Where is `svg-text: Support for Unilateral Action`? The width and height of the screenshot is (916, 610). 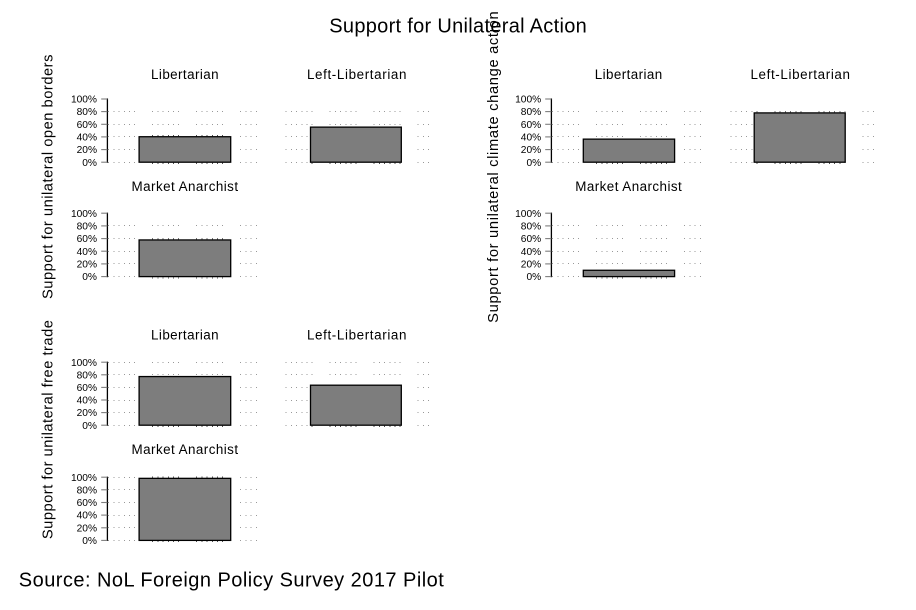
svg-text: Support for Unilateral Action is located at coordinates (458, 27).